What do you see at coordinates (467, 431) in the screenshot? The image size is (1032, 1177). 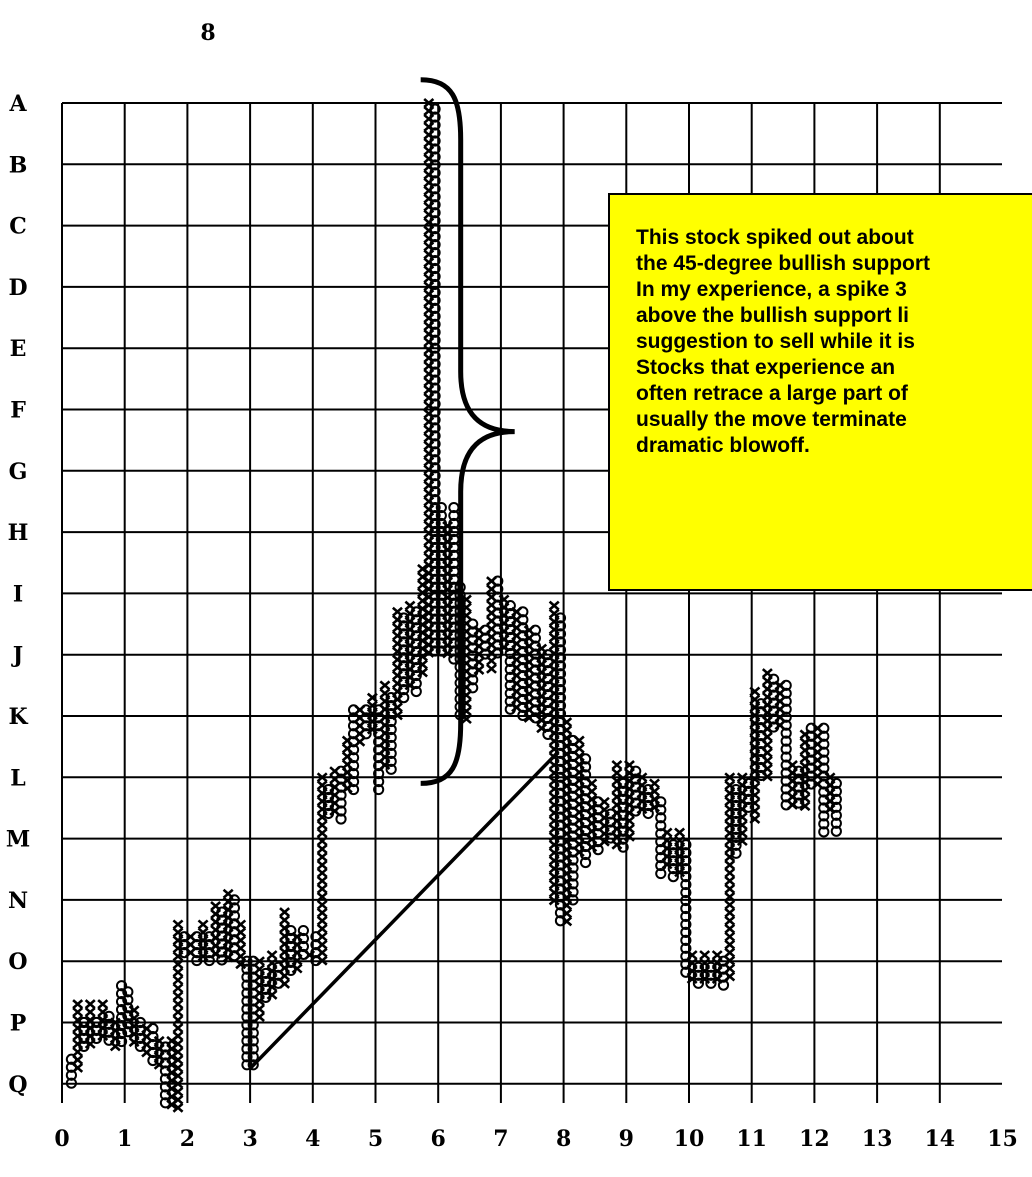 I see `spike-bracket` at bounding box center [467, 431].